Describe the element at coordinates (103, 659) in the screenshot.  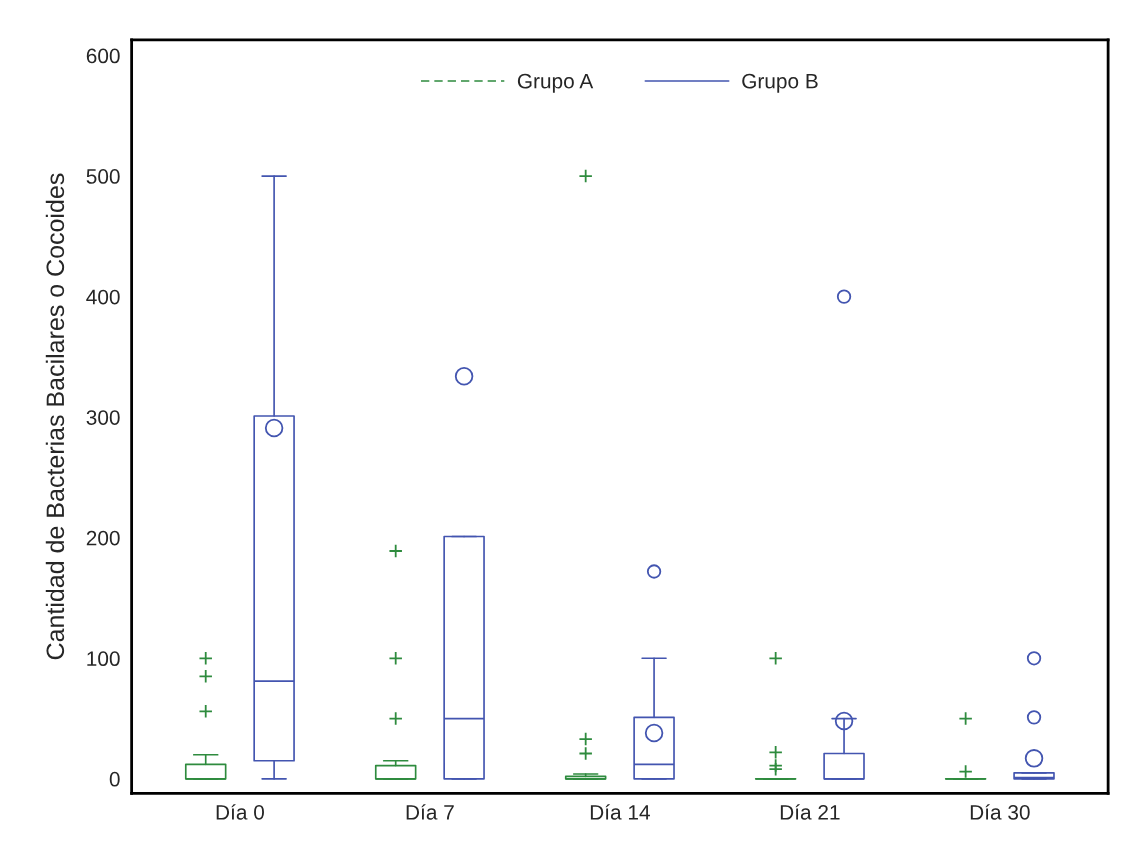
I see `y-tick-label: 100` at that location.